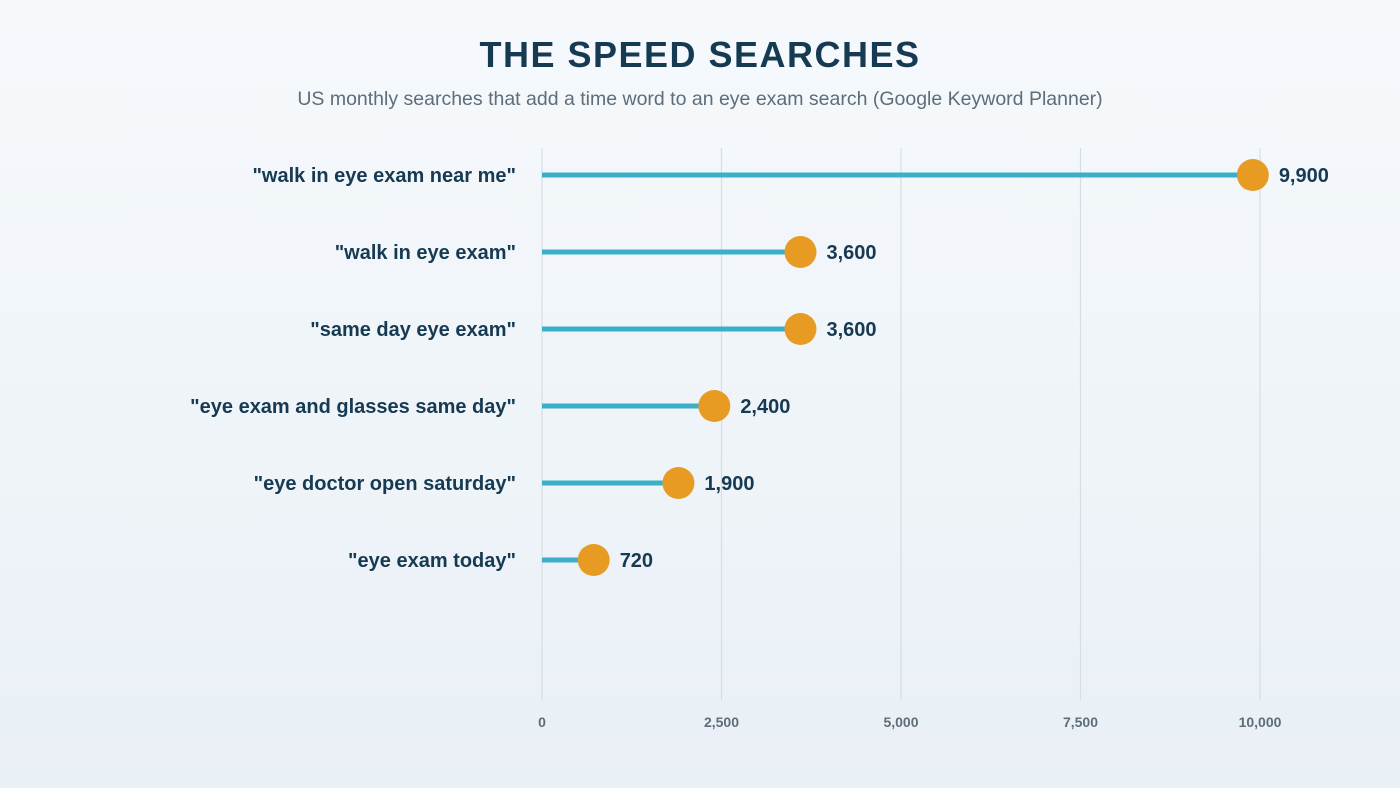  Describe the element at coordinates (636, 561) in the screenshot. I see `value-label: 720` at that location.